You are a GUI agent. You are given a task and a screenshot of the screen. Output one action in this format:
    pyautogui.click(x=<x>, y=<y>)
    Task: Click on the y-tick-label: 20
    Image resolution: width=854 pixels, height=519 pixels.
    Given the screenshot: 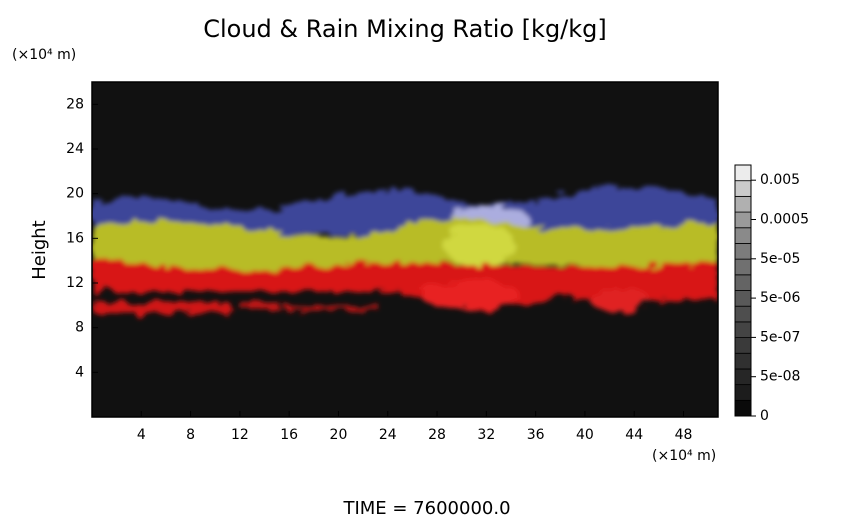 What is the action you would take?
    pyautogui.click(x=75, y=194)
    